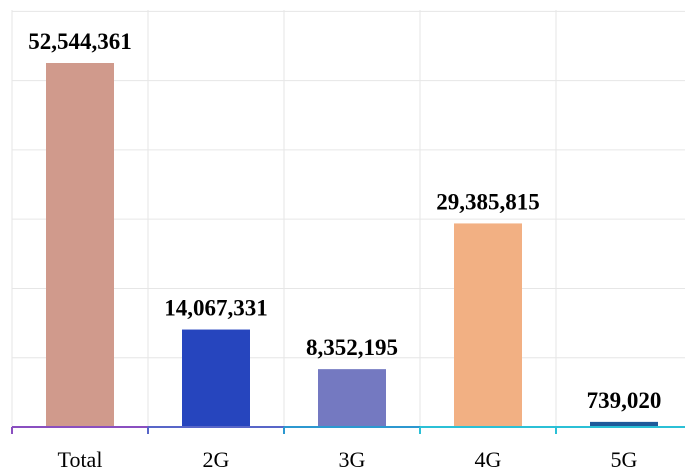 Image resolution: width=685 pixels, height=472 pixels. I want to click on tick-label-3g: 3G, so click(352, 459).